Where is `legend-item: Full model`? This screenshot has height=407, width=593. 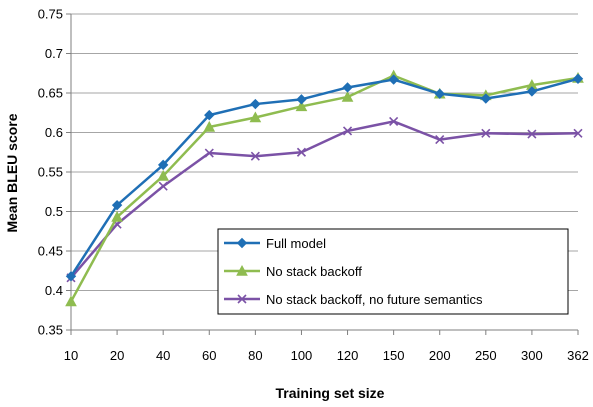
legend-item: Full model is located at coordinates (275, 243).